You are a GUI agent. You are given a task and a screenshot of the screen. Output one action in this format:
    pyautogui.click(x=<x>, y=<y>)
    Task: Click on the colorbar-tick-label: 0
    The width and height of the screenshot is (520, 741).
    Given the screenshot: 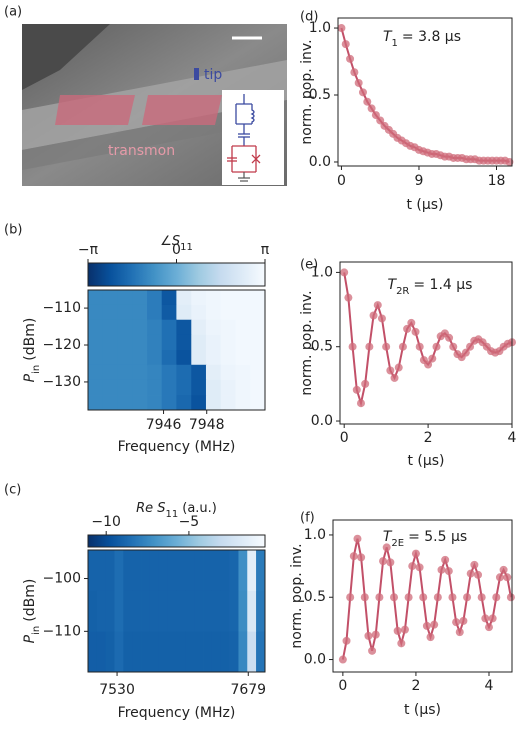 What is the action you would take?
    pyautogui.click(x=176, y=250)
    